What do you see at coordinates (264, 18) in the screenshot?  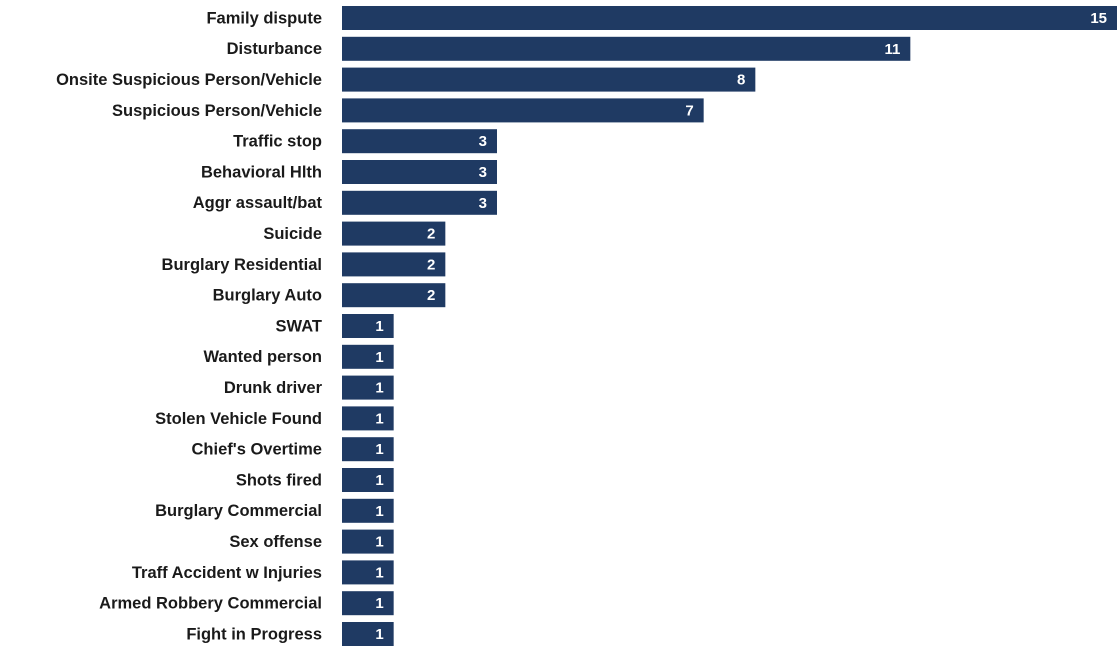 I see `category-label: Family dispute` at bounding box center [264, 18].